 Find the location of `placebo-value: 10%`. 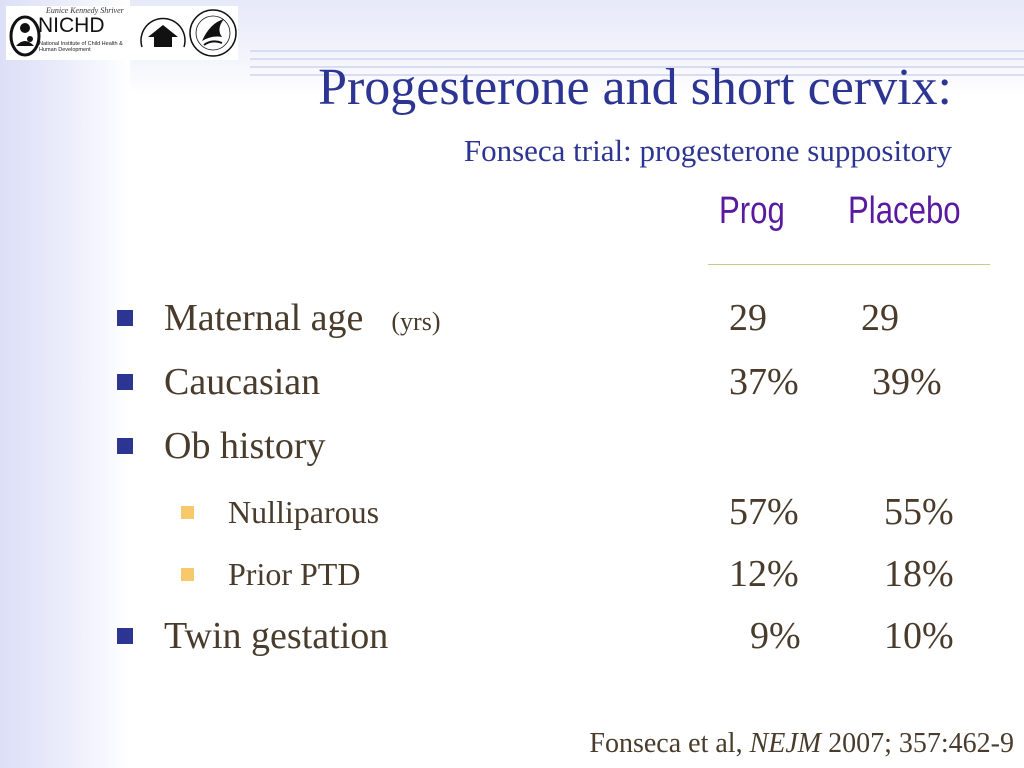

placebo-value: 10% is located at coordinates (919, 636).